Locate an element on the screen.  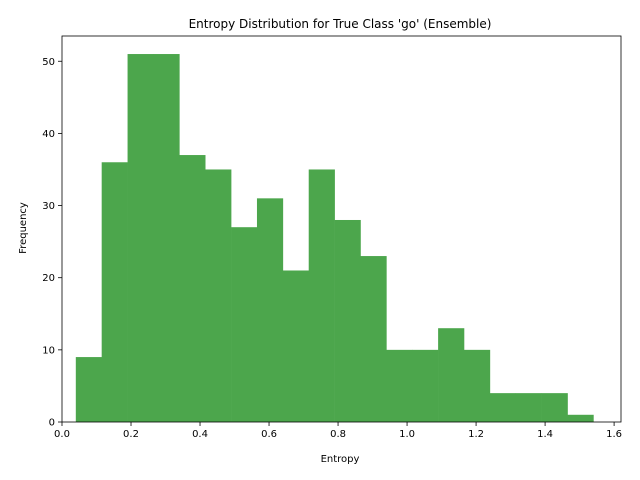
y-tick-label: 10 is located at coordinates (48, 350).